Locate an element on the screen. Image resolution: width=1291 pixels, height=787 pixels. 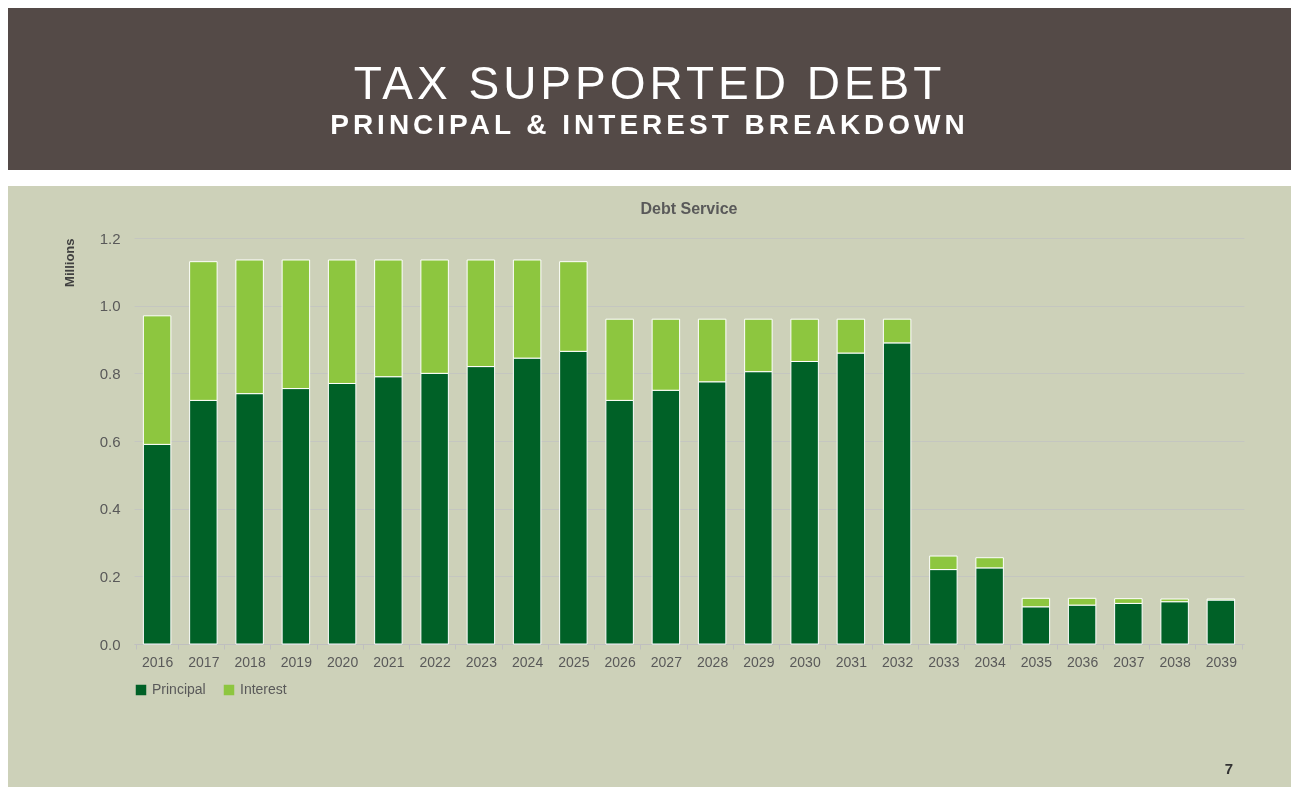
y-tick-label: 0.8 is located at coordinates (110, 373).